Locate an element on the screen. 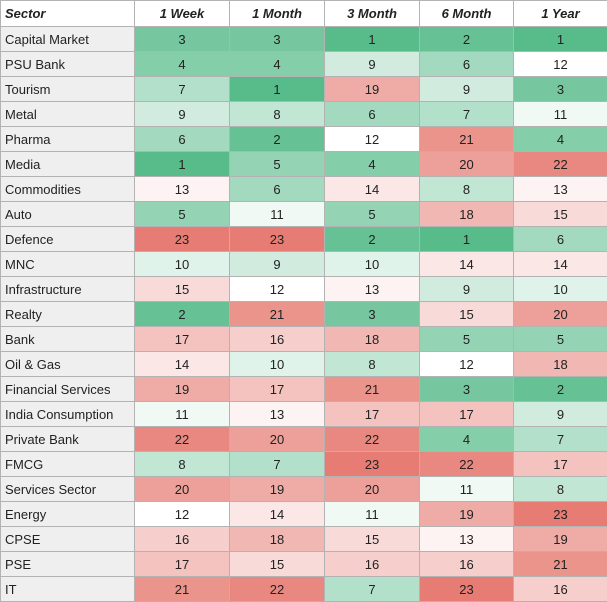 This screenshot has height=602, width=607. sector-name-cell: Metal is located at coordinates (67, 114).